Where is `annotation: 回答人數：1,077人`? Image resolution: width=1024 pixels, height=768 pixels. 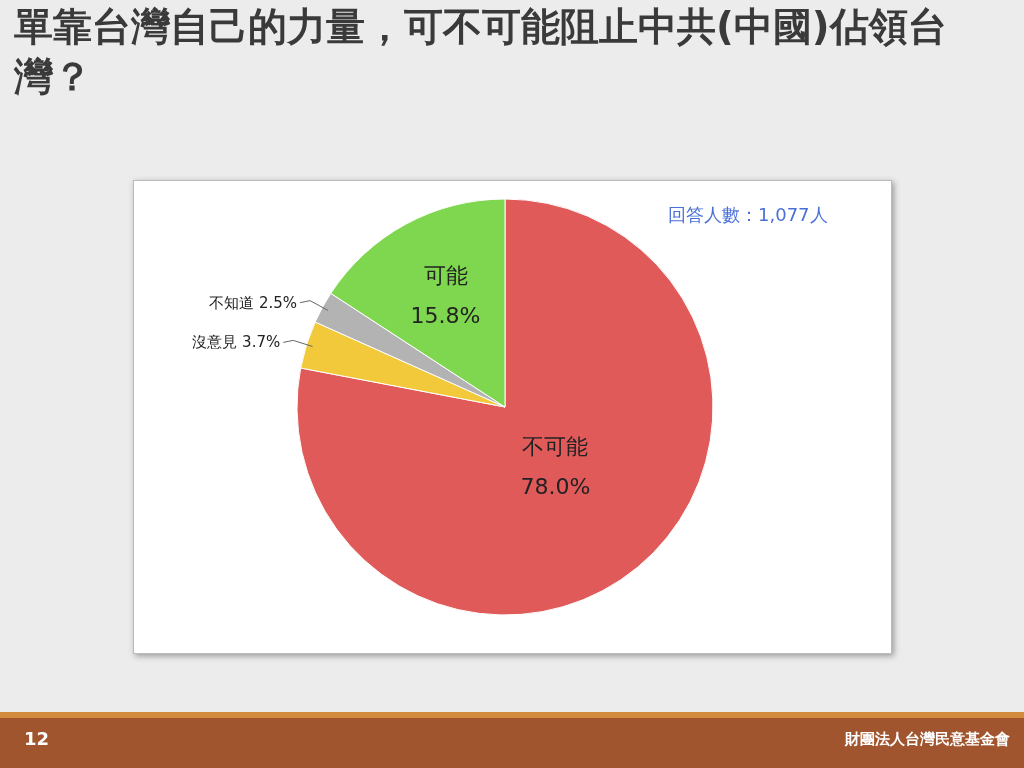
annotation: 回答人數：1,077人 is located at coordinates (748, 215).